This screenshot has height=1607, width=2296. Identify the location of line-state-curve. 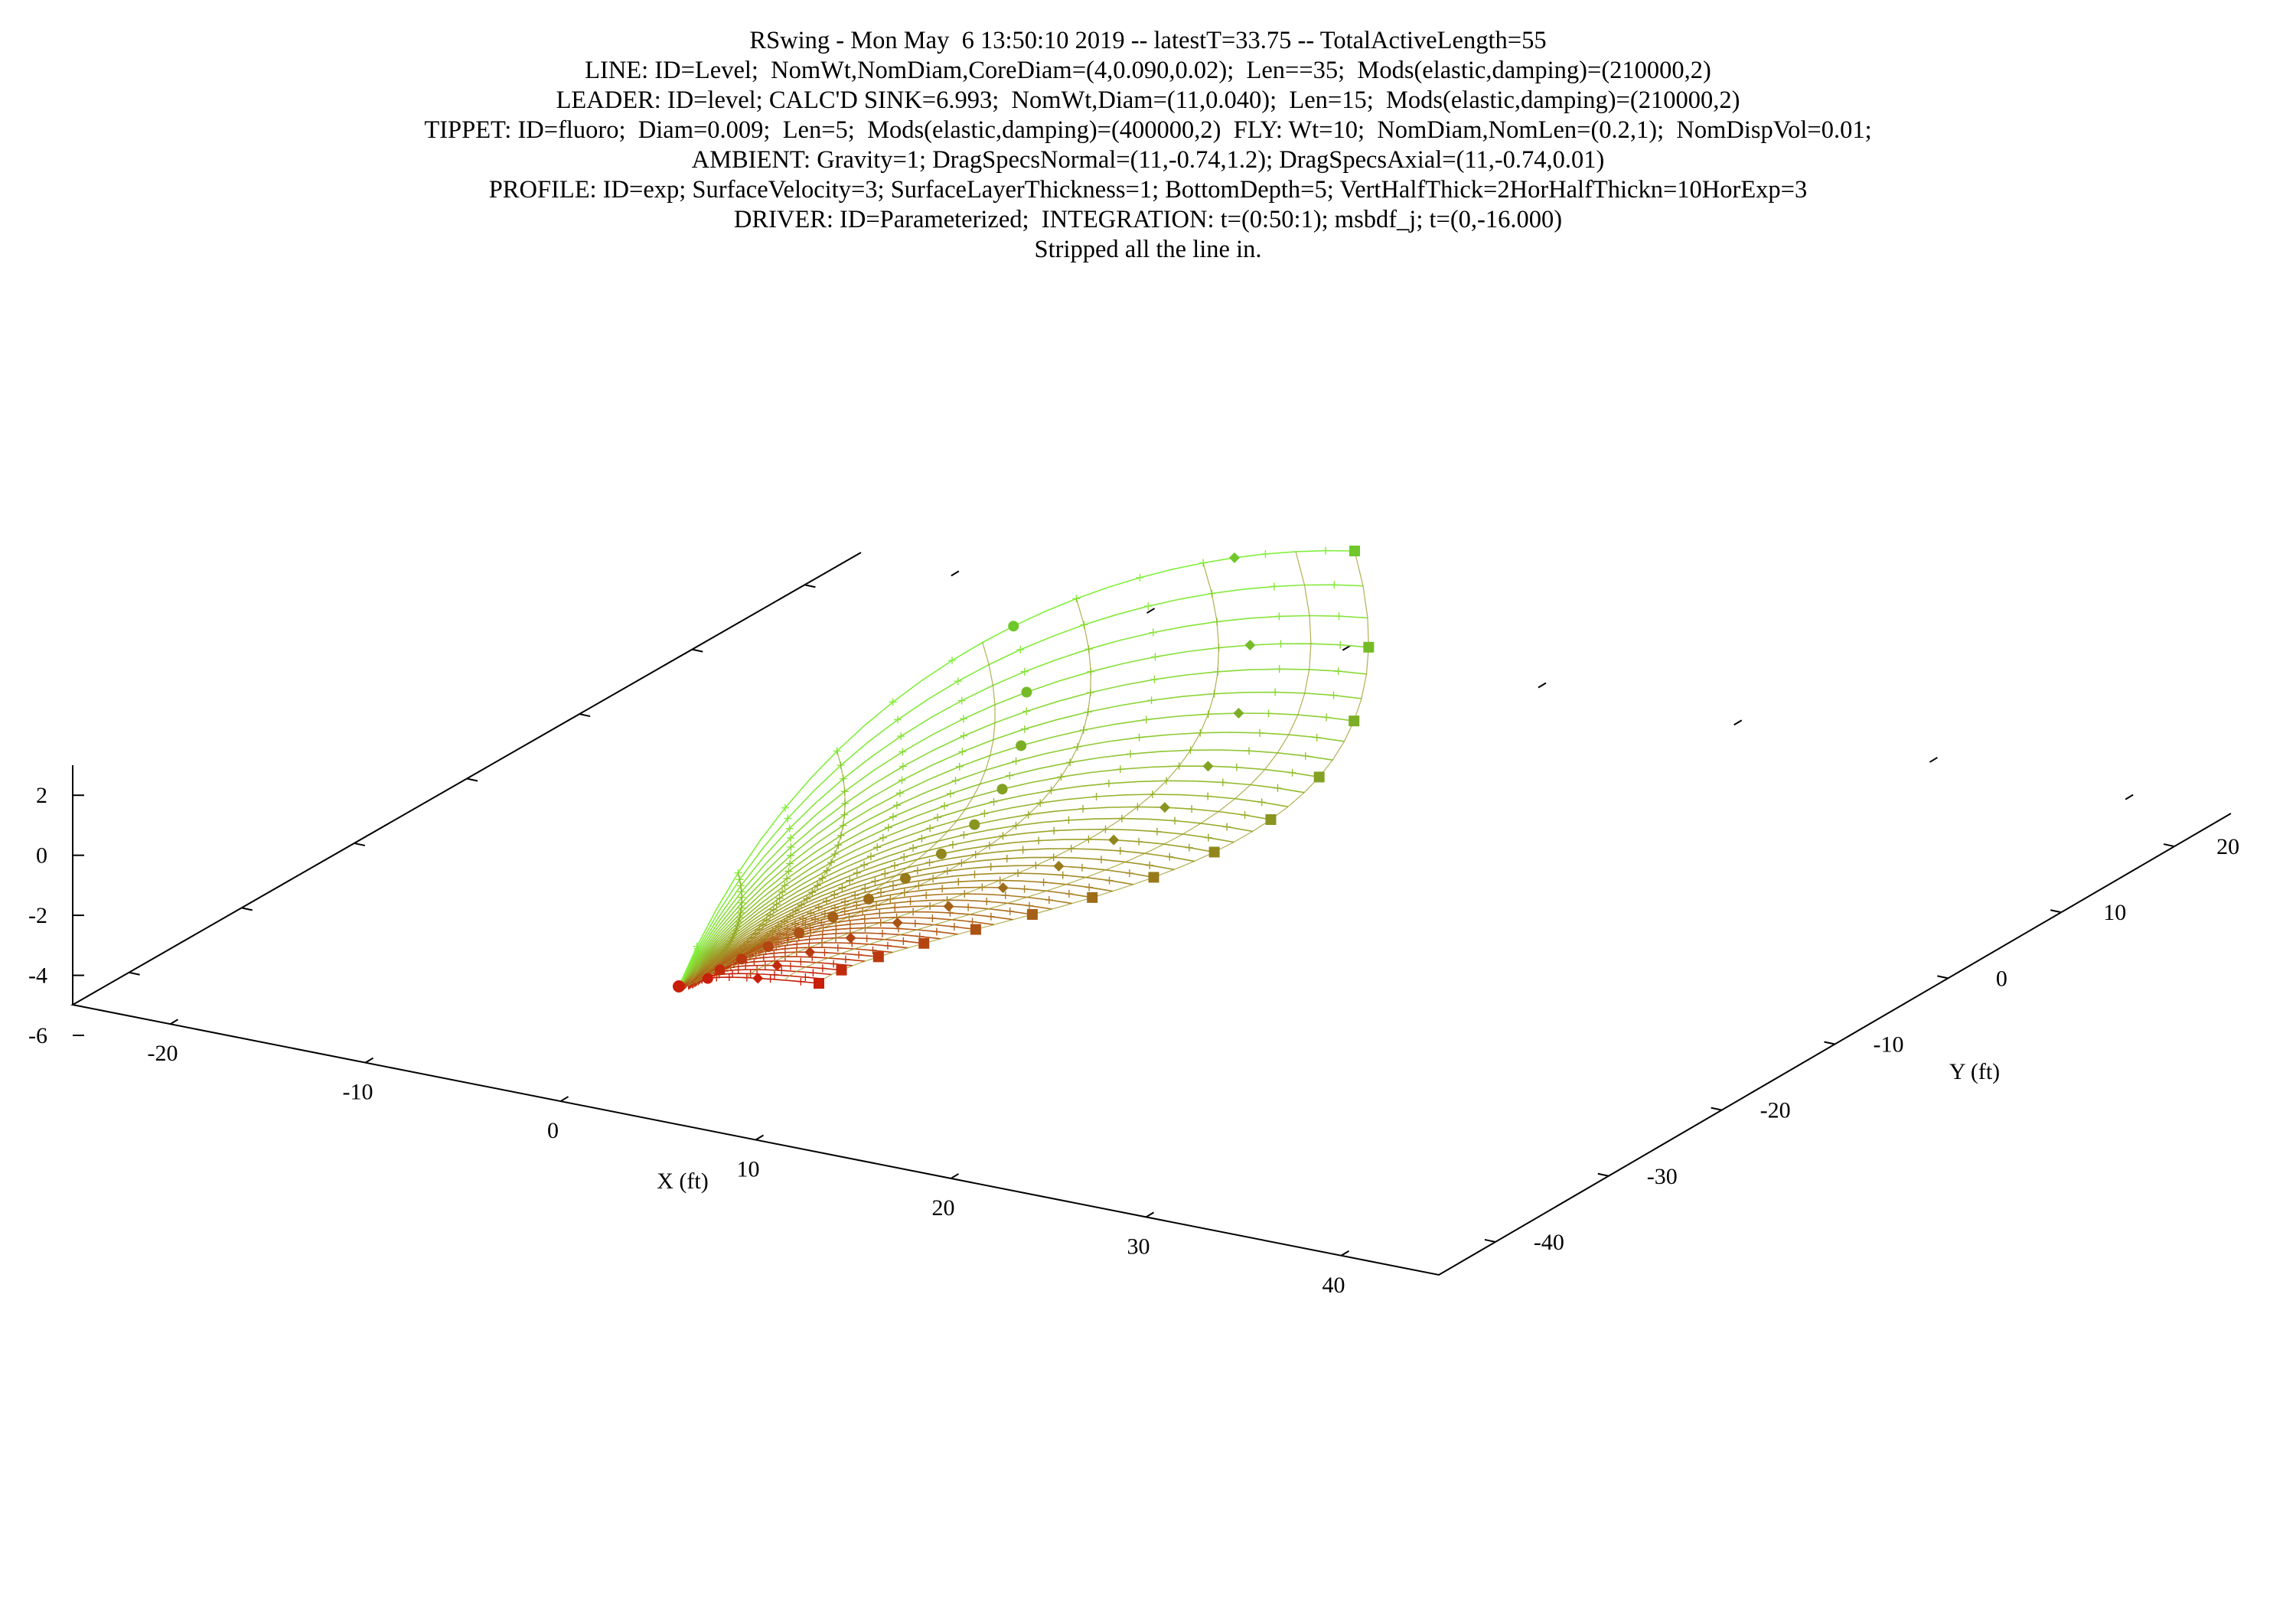
(916, 926).